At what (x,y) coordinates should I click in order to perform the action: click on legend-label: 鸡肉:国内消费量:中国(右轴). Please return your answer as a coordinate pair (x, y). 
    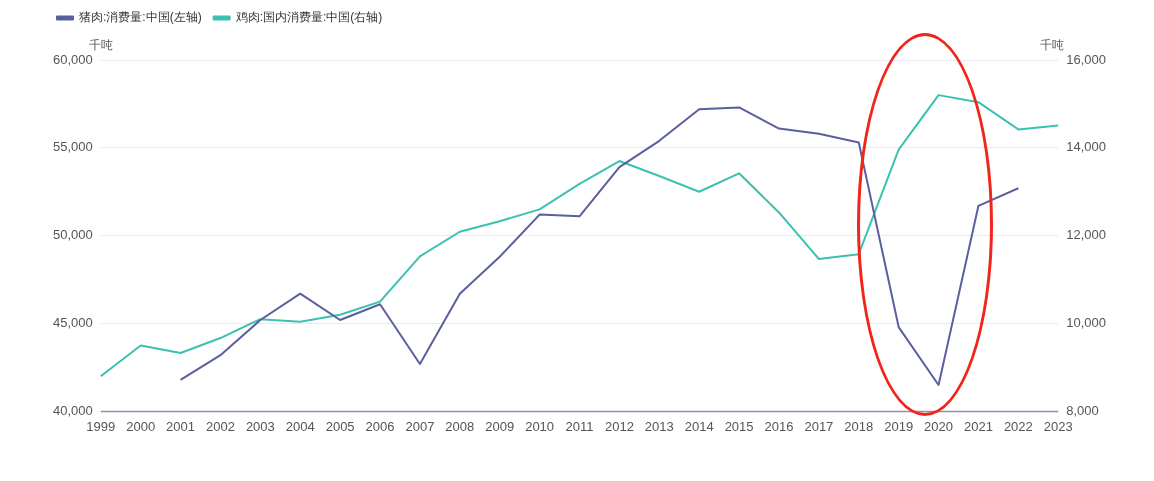
    Looking at the image, I should click on (308, 17).